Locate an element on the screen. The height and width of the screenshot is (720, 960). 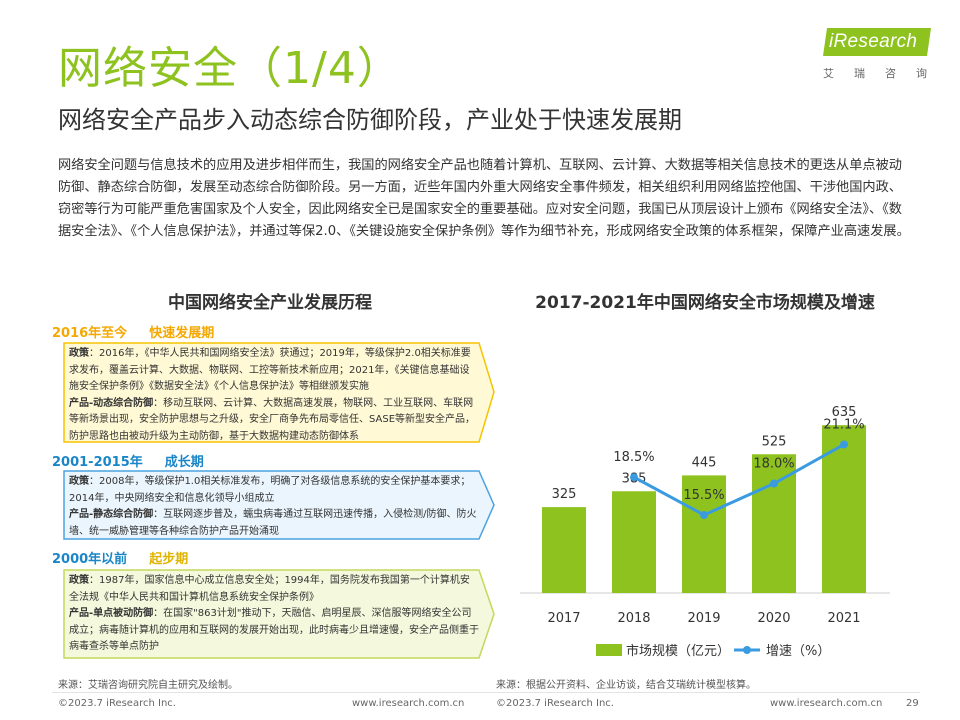
x-tick-label: 2020 is located at coordinates (773, 618).